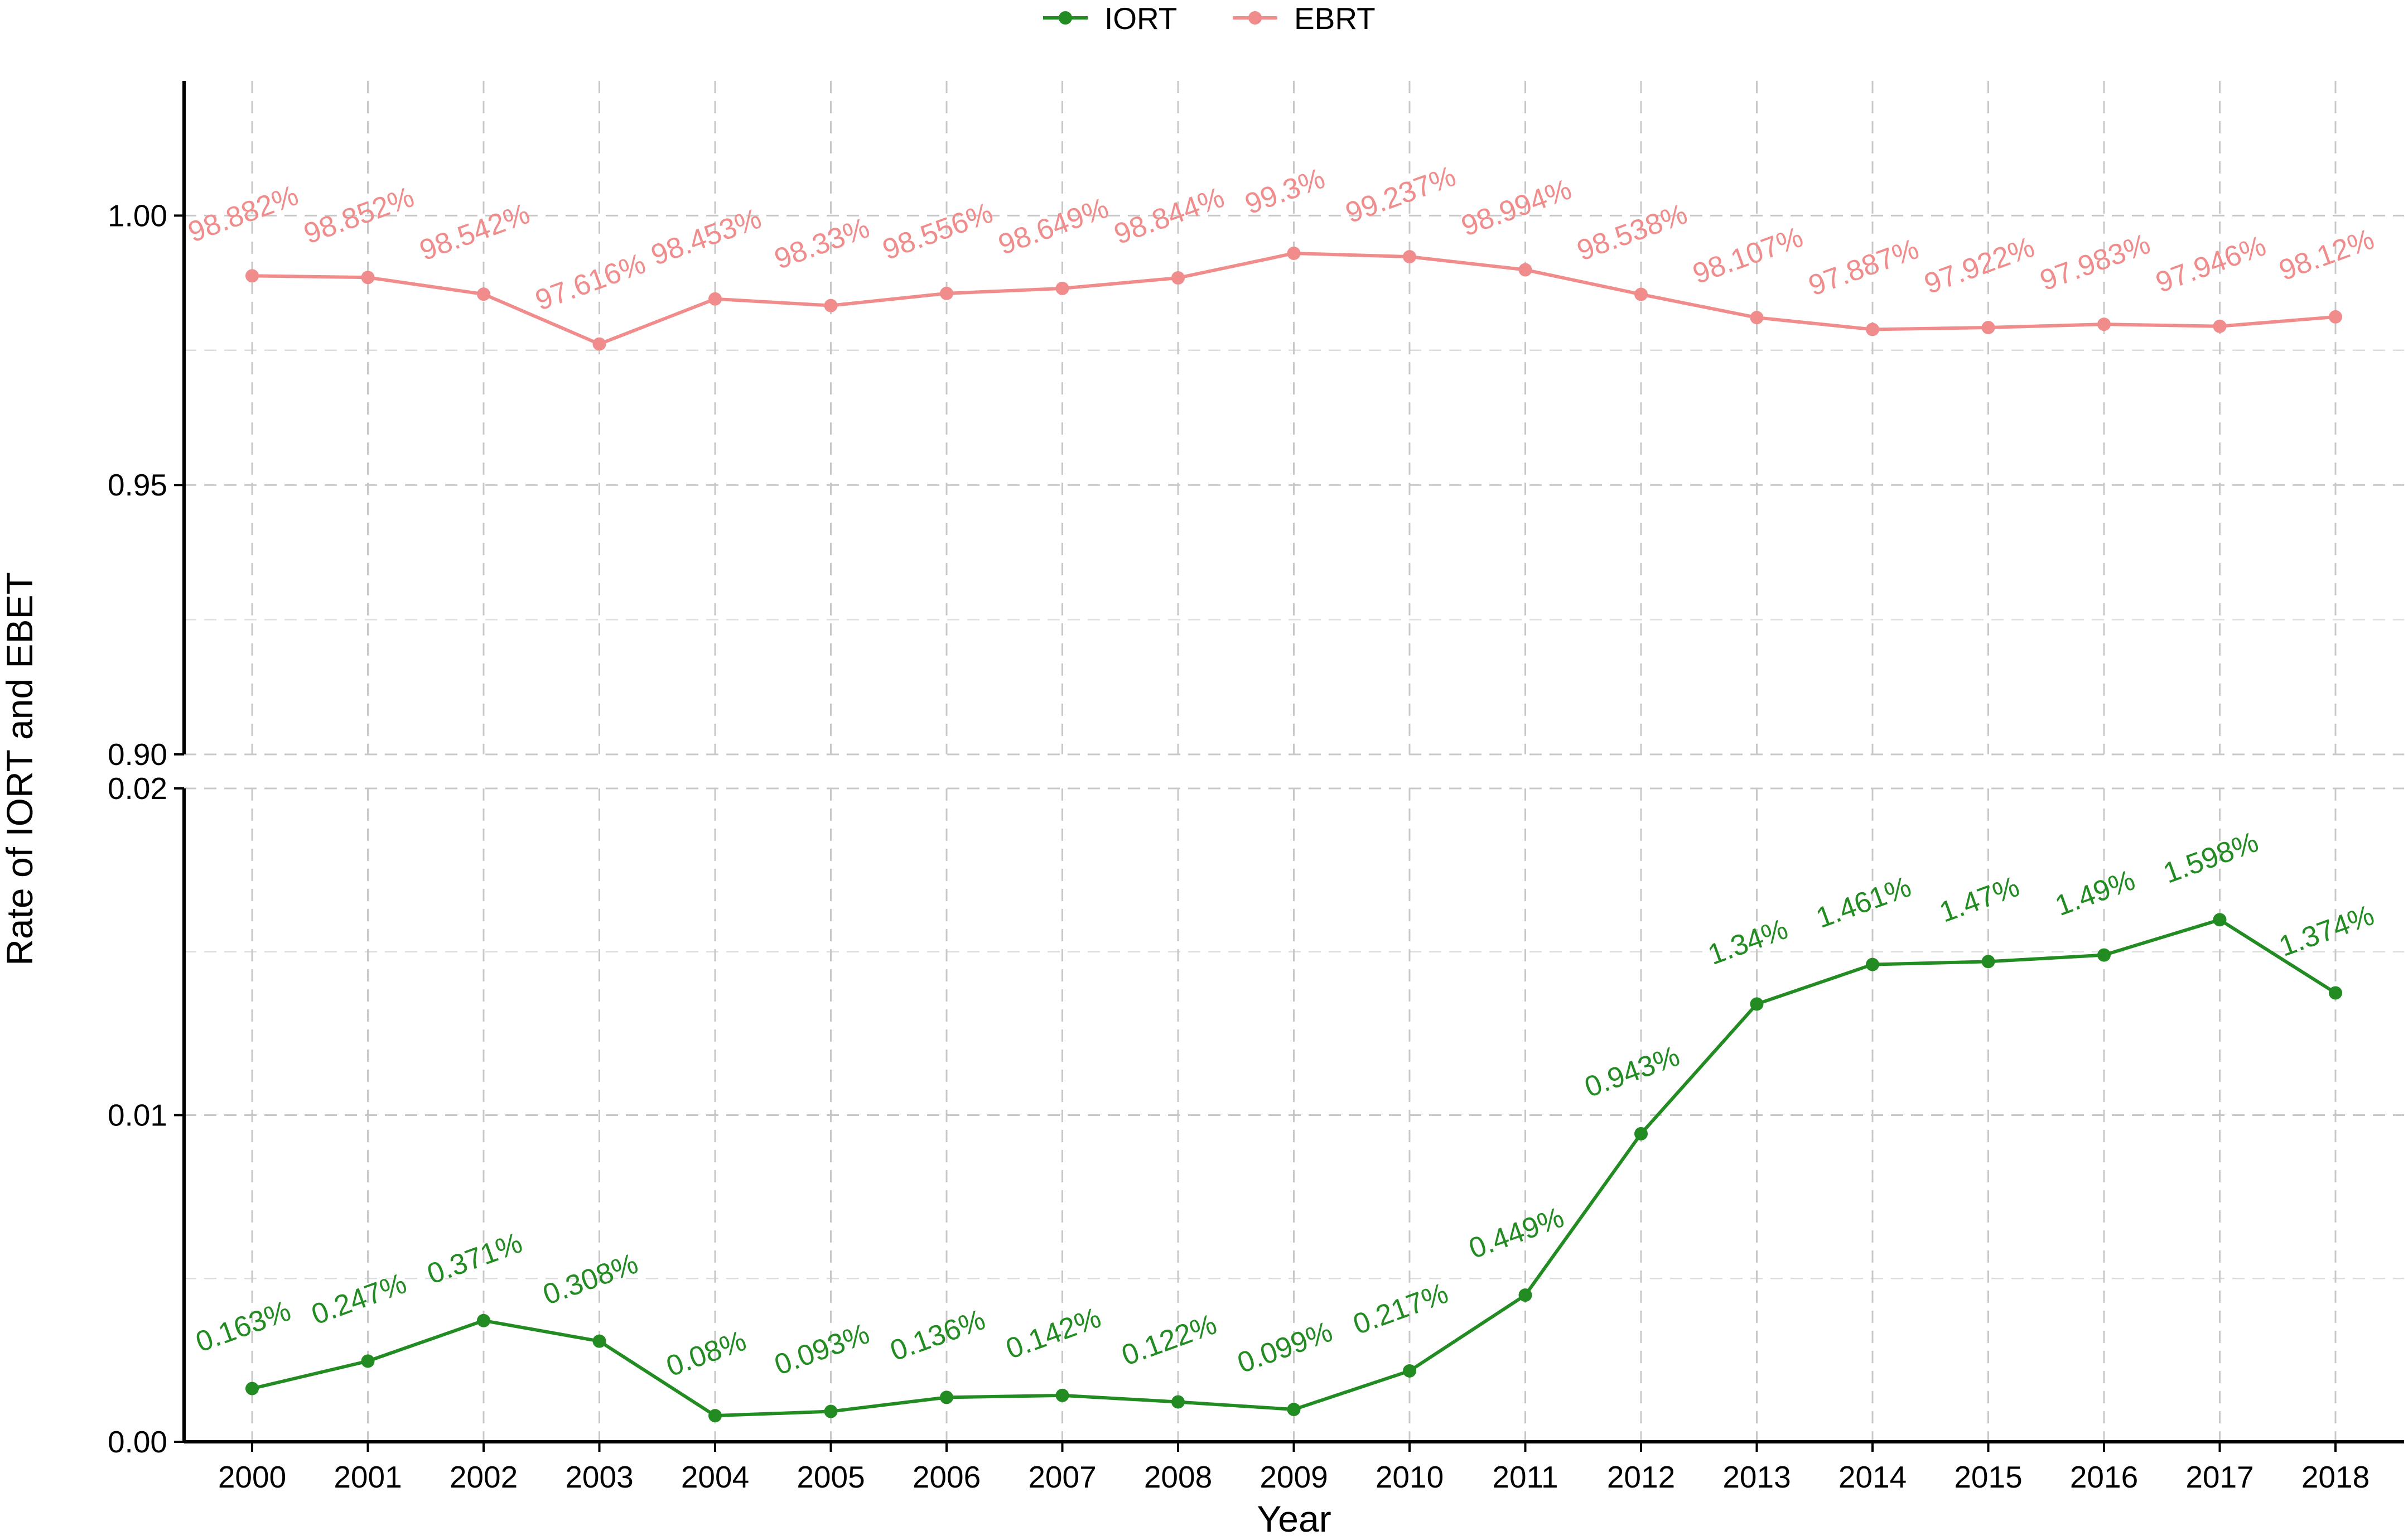 The height and width of the screenshot is (1540, 2408). I want to click on y-tick-label: 0.00, so click(137, 1441).